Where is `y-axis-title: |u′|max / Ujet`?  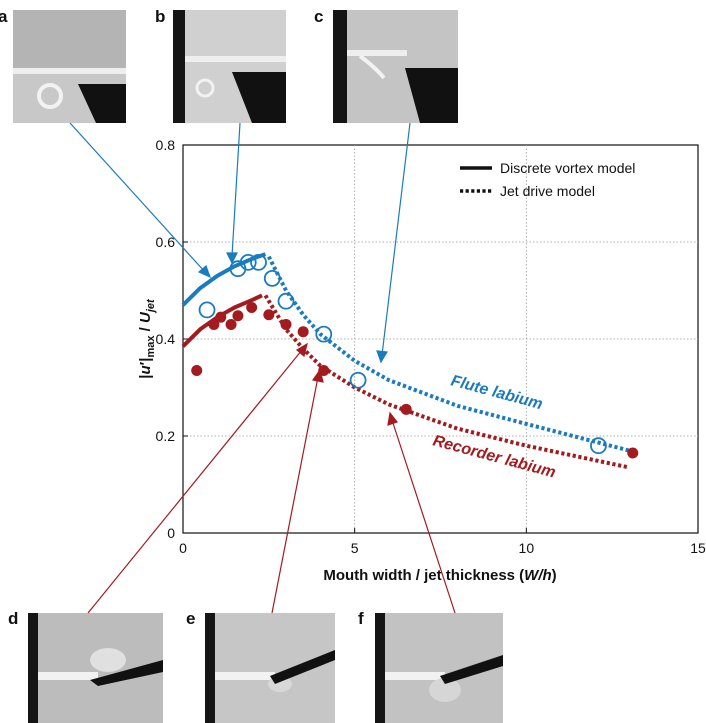 y-axis-title: |u′|max / Ujet is located at coordinates (147, 338).